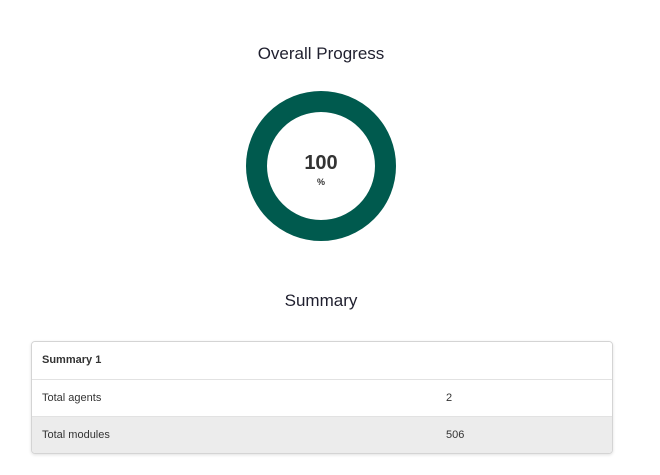  Describe the element at coordinates (76, 435) in the screenshot. I see `row-label: Total modules` at that location.